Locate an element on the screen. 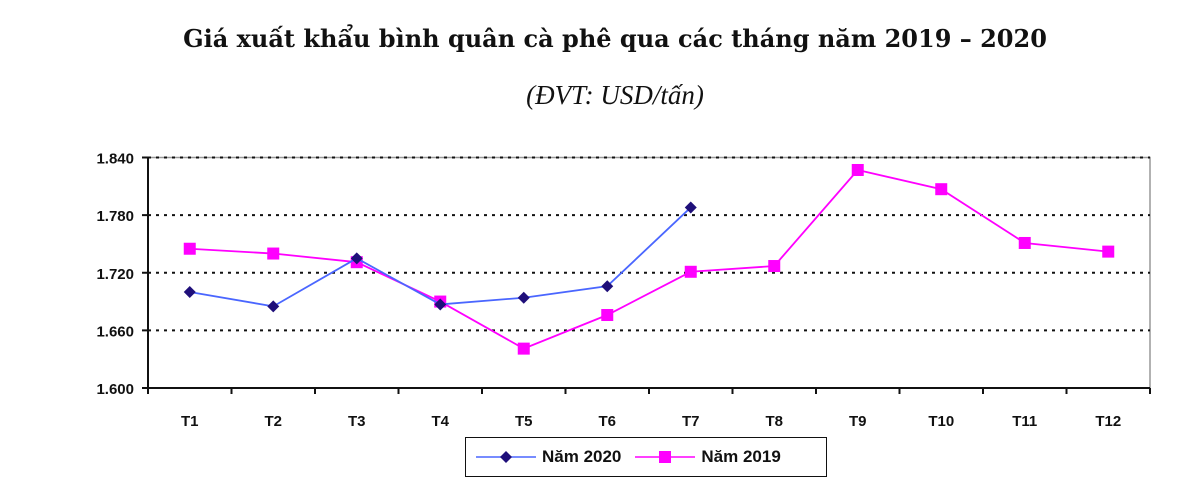 Image resolution: width=1200 pixels, height=500 pixels. x-tick-label: T12 is located at coordinates (1108, 421).